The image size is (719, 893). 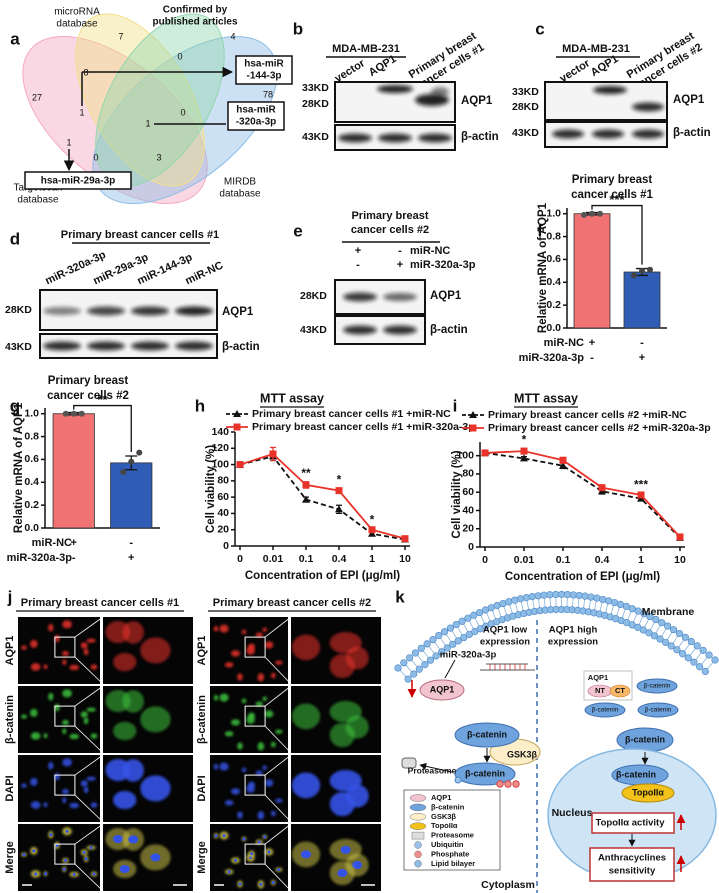 I want to click on callout: hsa-miR, so click(x=256, y=110).